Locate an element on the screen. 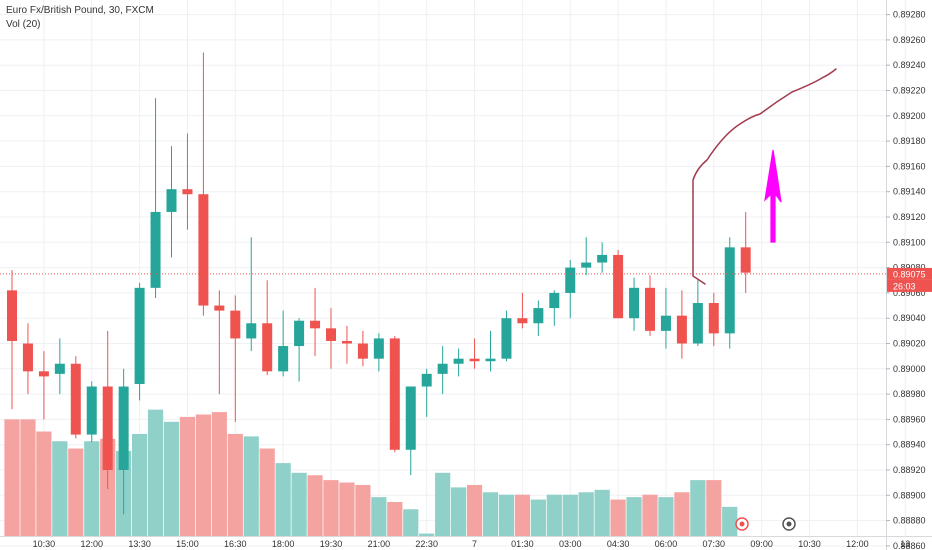 Image resolution: width=932 pixels, height=550 pixels. time-tick-label: 06:00 is located at coordinates (666, 544).